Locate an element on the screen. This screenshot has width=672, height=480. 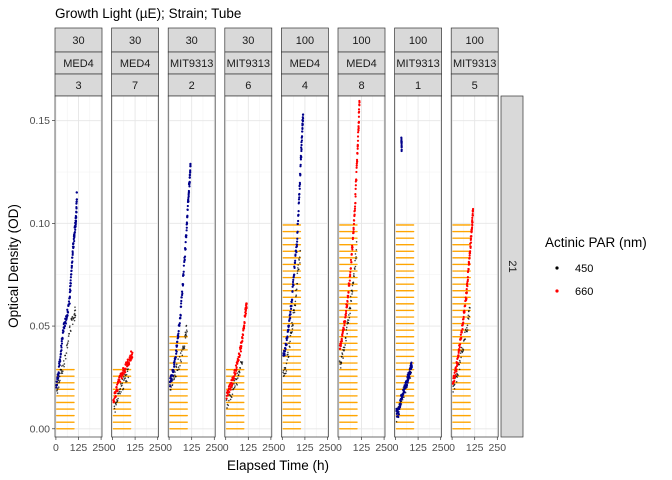
strip-label: 3 is located at coordinates (78, 86).